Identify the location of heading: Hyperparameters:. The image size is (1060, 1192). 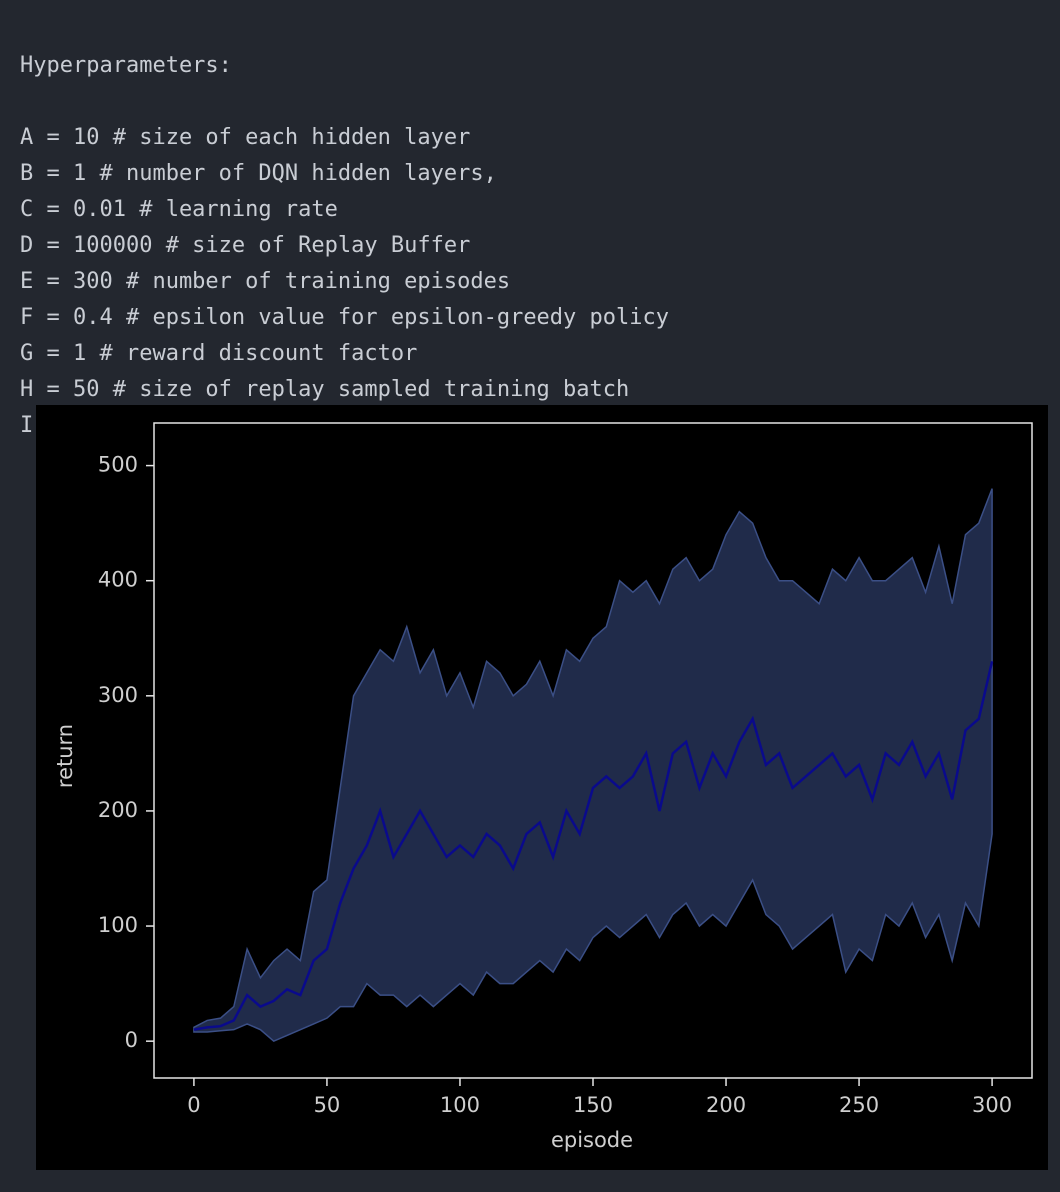
(126, 65).